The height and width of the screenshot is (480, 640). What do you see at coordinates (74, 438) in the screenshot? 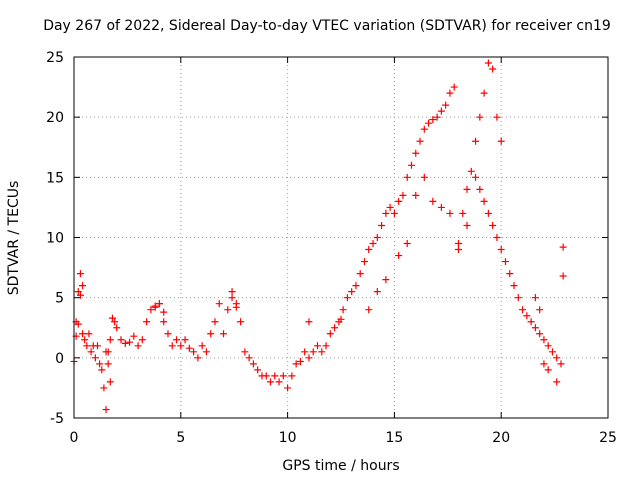
I see `x-tick-label: 0` at bounding box center [74, 438].